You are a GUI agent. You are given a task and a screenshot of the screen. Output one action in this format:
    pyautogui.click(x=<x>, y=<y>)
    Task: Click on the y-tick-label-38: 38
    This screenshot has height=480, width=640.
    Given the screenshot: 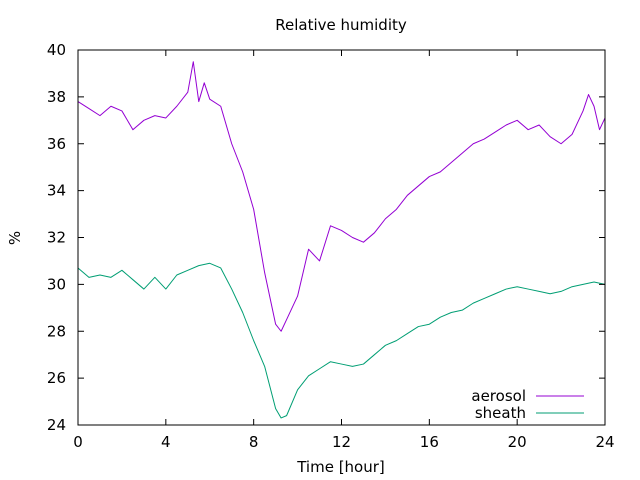 What is the action you would take?
    pyautogui.click(x=56, y=97)
    